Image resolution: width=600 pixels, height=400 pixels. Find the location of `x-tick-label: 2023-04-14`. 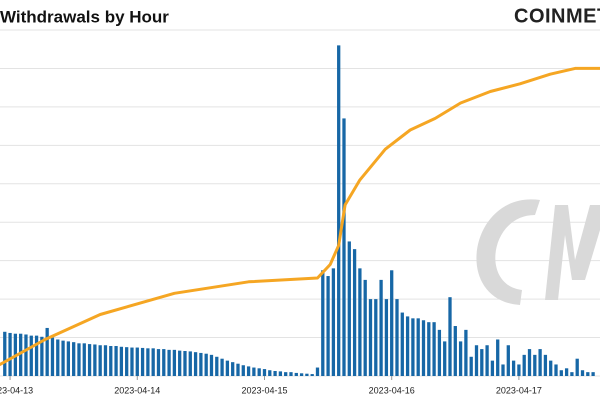

x-tick-label: 2023-04-14 is located at coordinates (137, 390).